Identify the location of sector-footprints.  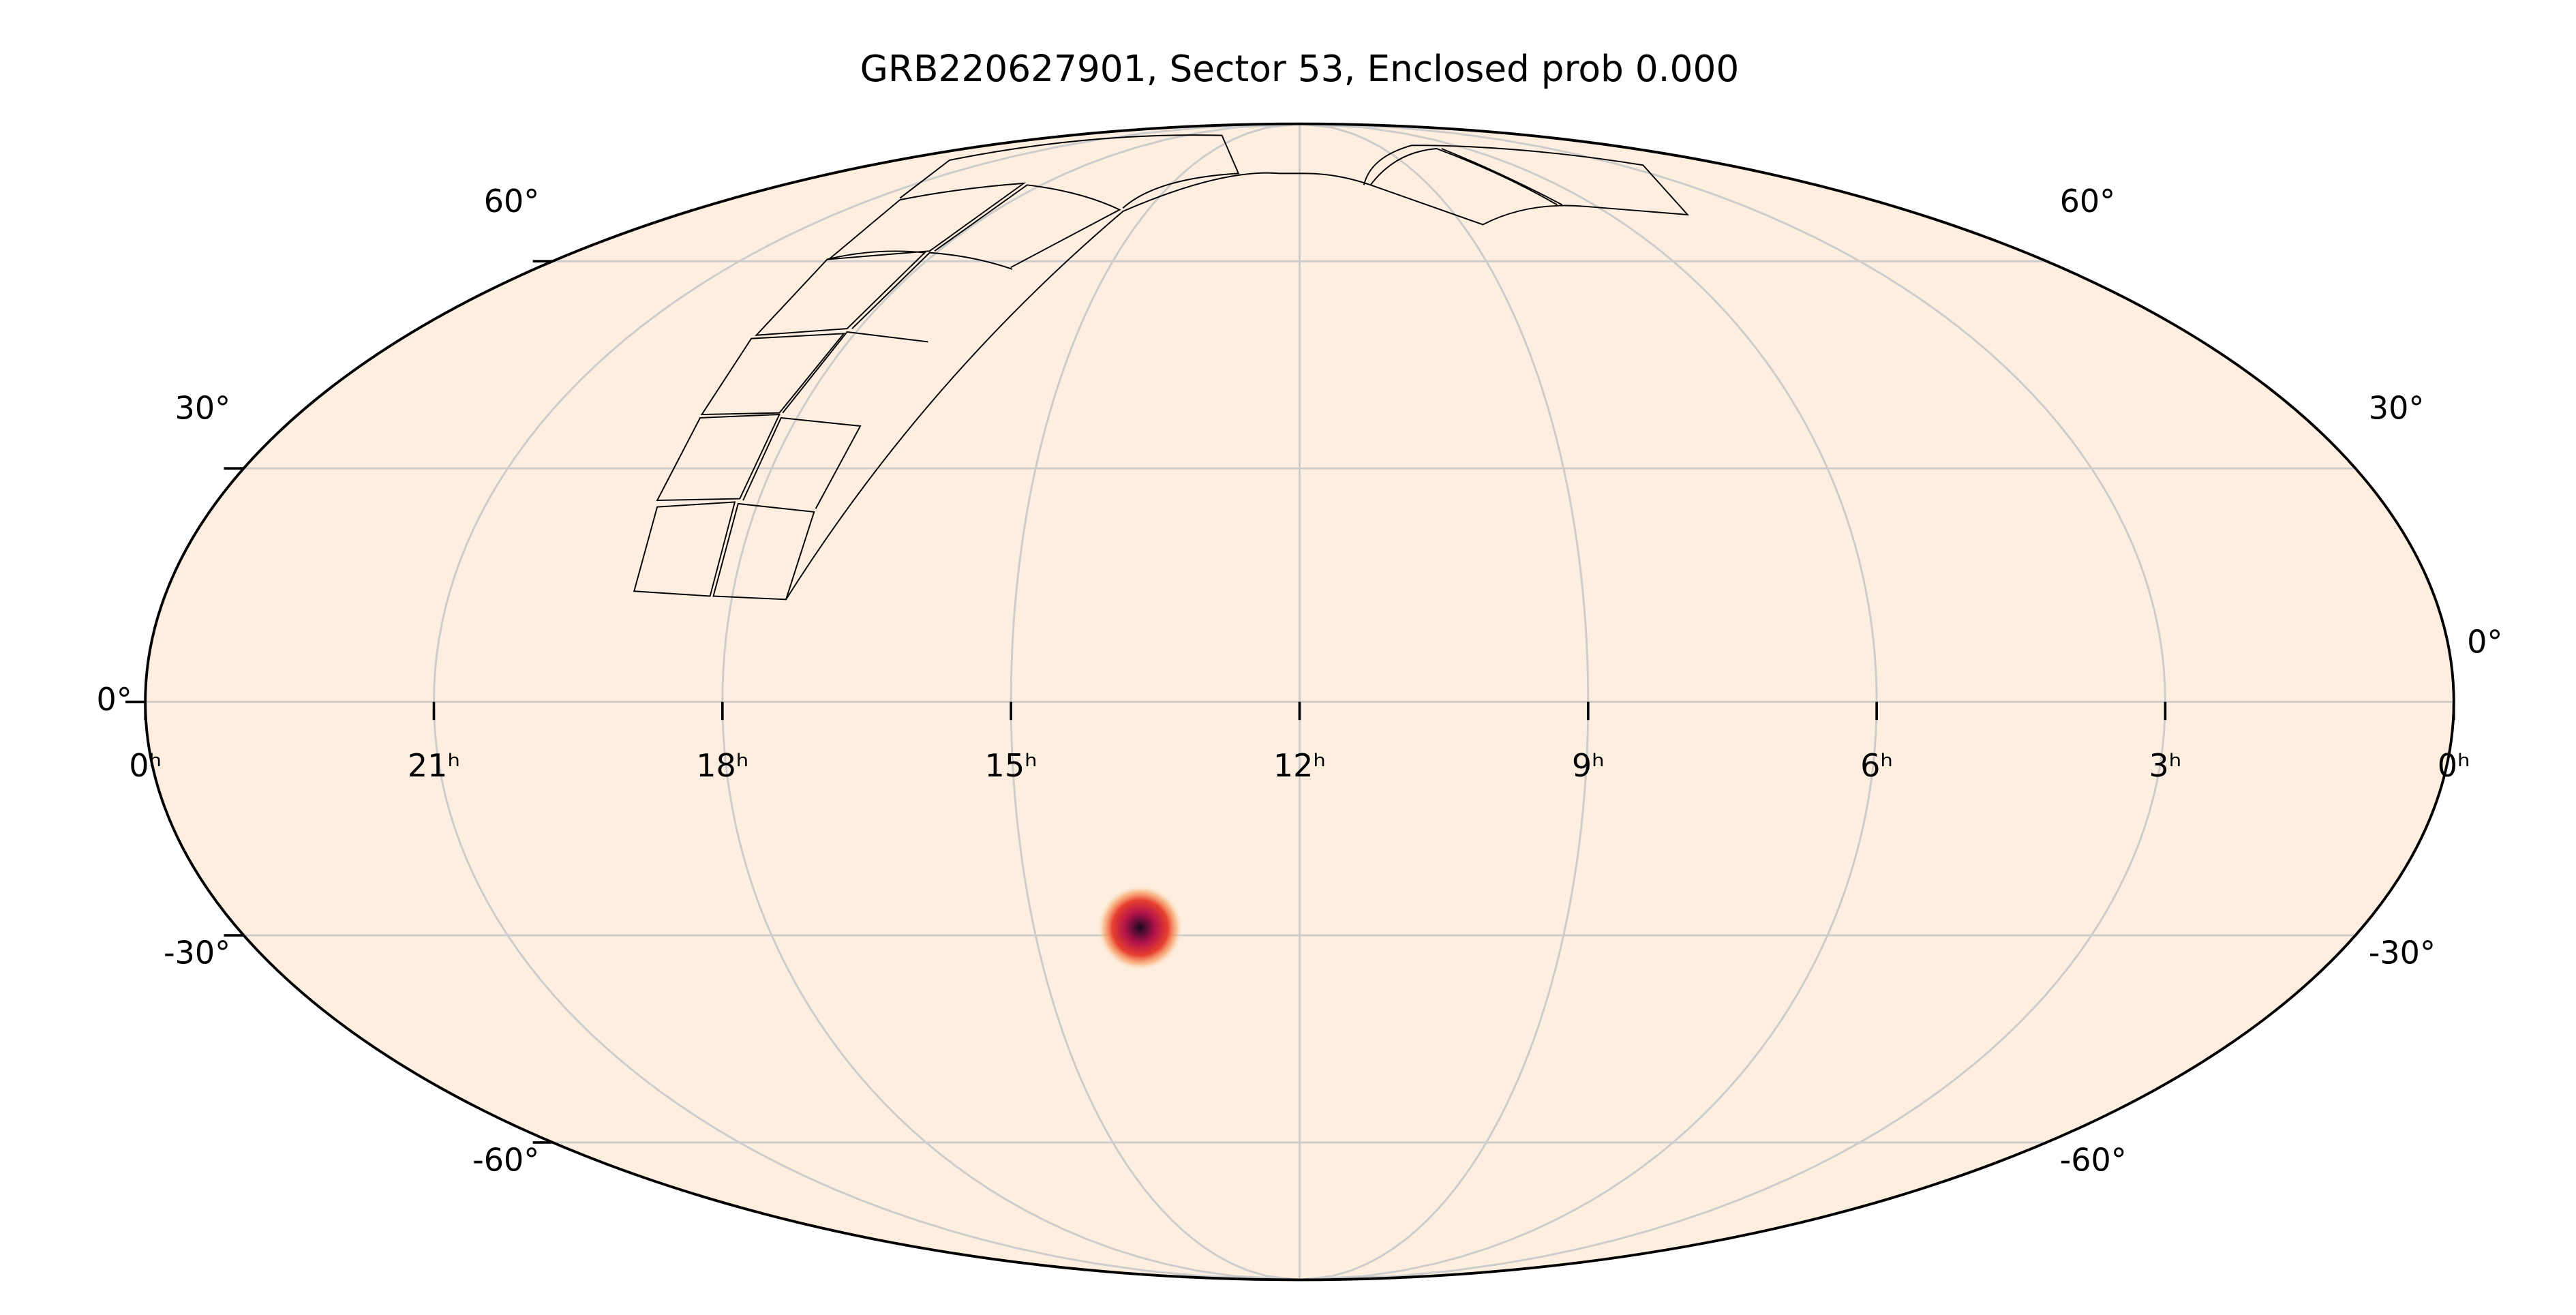
(1161, 367).